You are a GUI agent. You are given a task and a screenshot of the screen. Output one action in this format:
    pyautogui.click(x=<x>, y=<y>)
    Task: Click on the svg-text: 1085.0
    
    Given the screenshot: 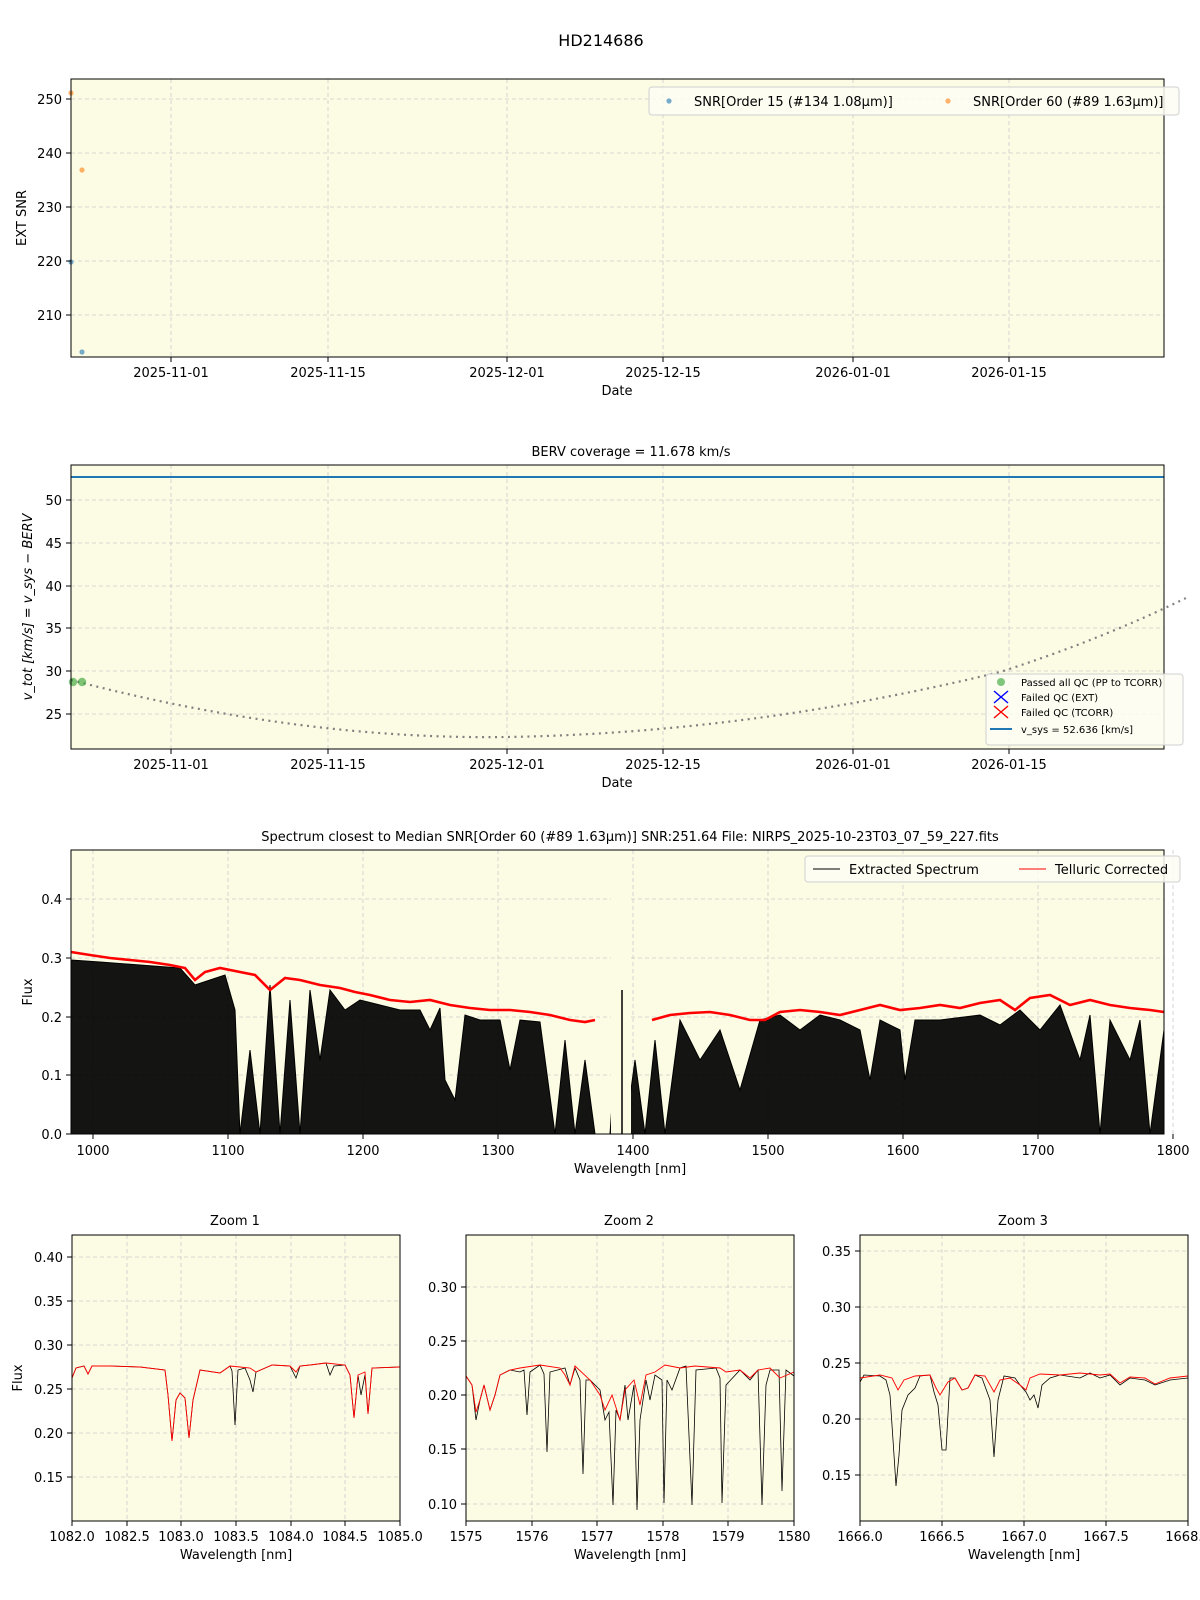 What is the action you would take?
    pyautogui.click(x=400, y=1537)
    